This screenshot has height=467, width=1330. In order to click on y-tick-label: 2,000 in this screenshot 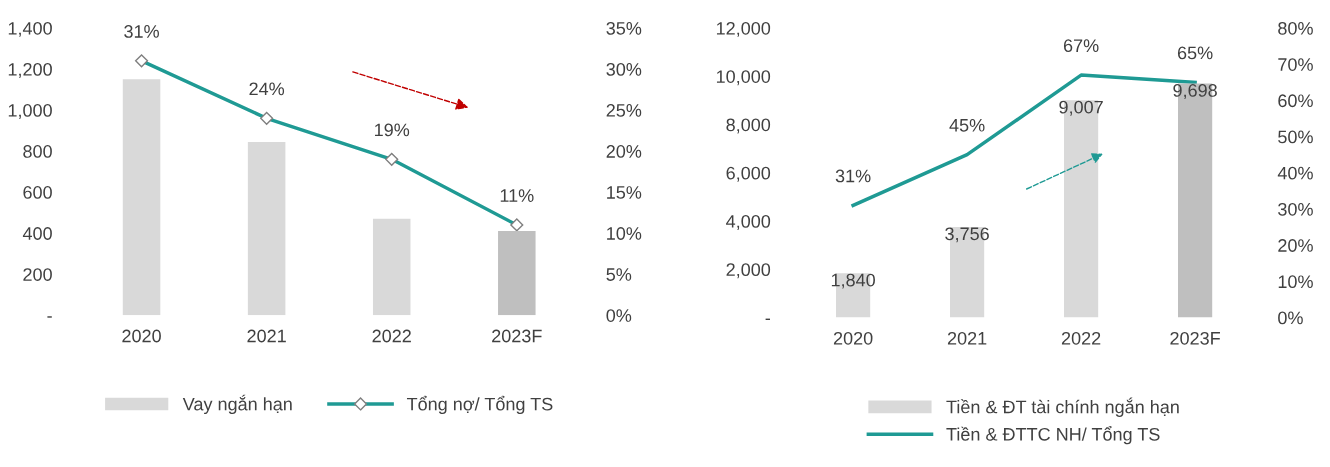, I will do `click(748, 271)`.